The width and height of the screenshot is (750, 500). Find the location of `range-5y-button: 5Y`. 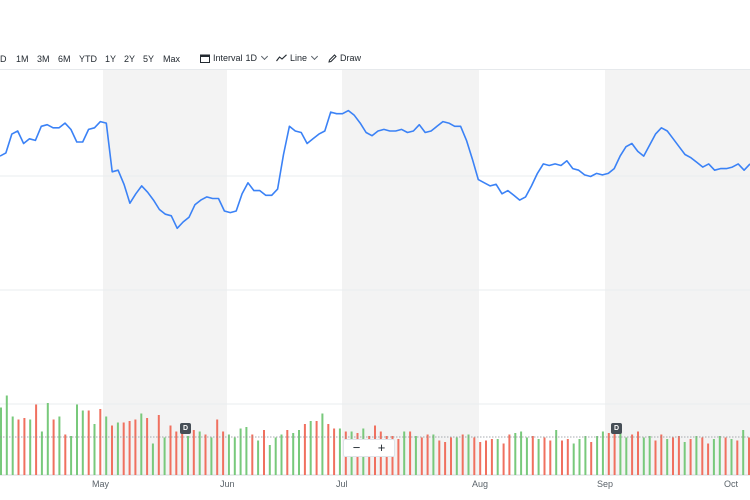

range-5y-button: 5Y is located at coordinates (149, 59).